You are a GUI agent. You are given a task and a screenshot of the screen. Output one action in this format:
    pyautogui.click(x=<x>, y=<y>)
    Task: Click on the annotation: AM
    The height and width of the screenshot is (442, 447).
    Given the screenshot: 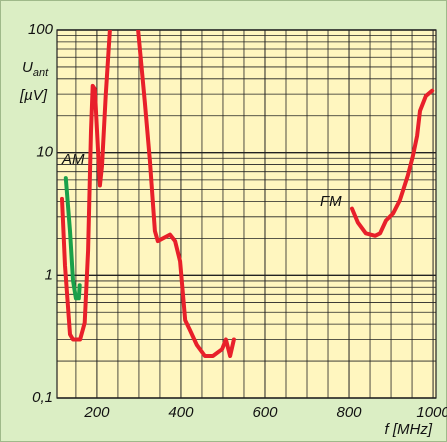 What is the action you would take?
    pyautogui.click(x=73, y=159)
    